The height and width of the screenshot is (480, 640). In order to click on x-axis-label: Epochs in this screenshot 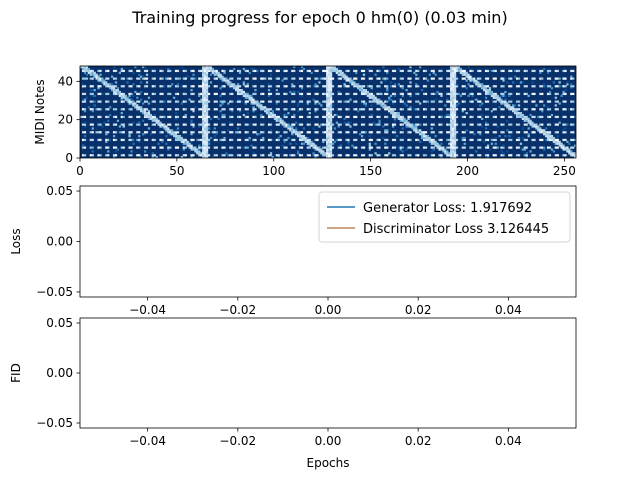, I will do `click(328, 463)`.